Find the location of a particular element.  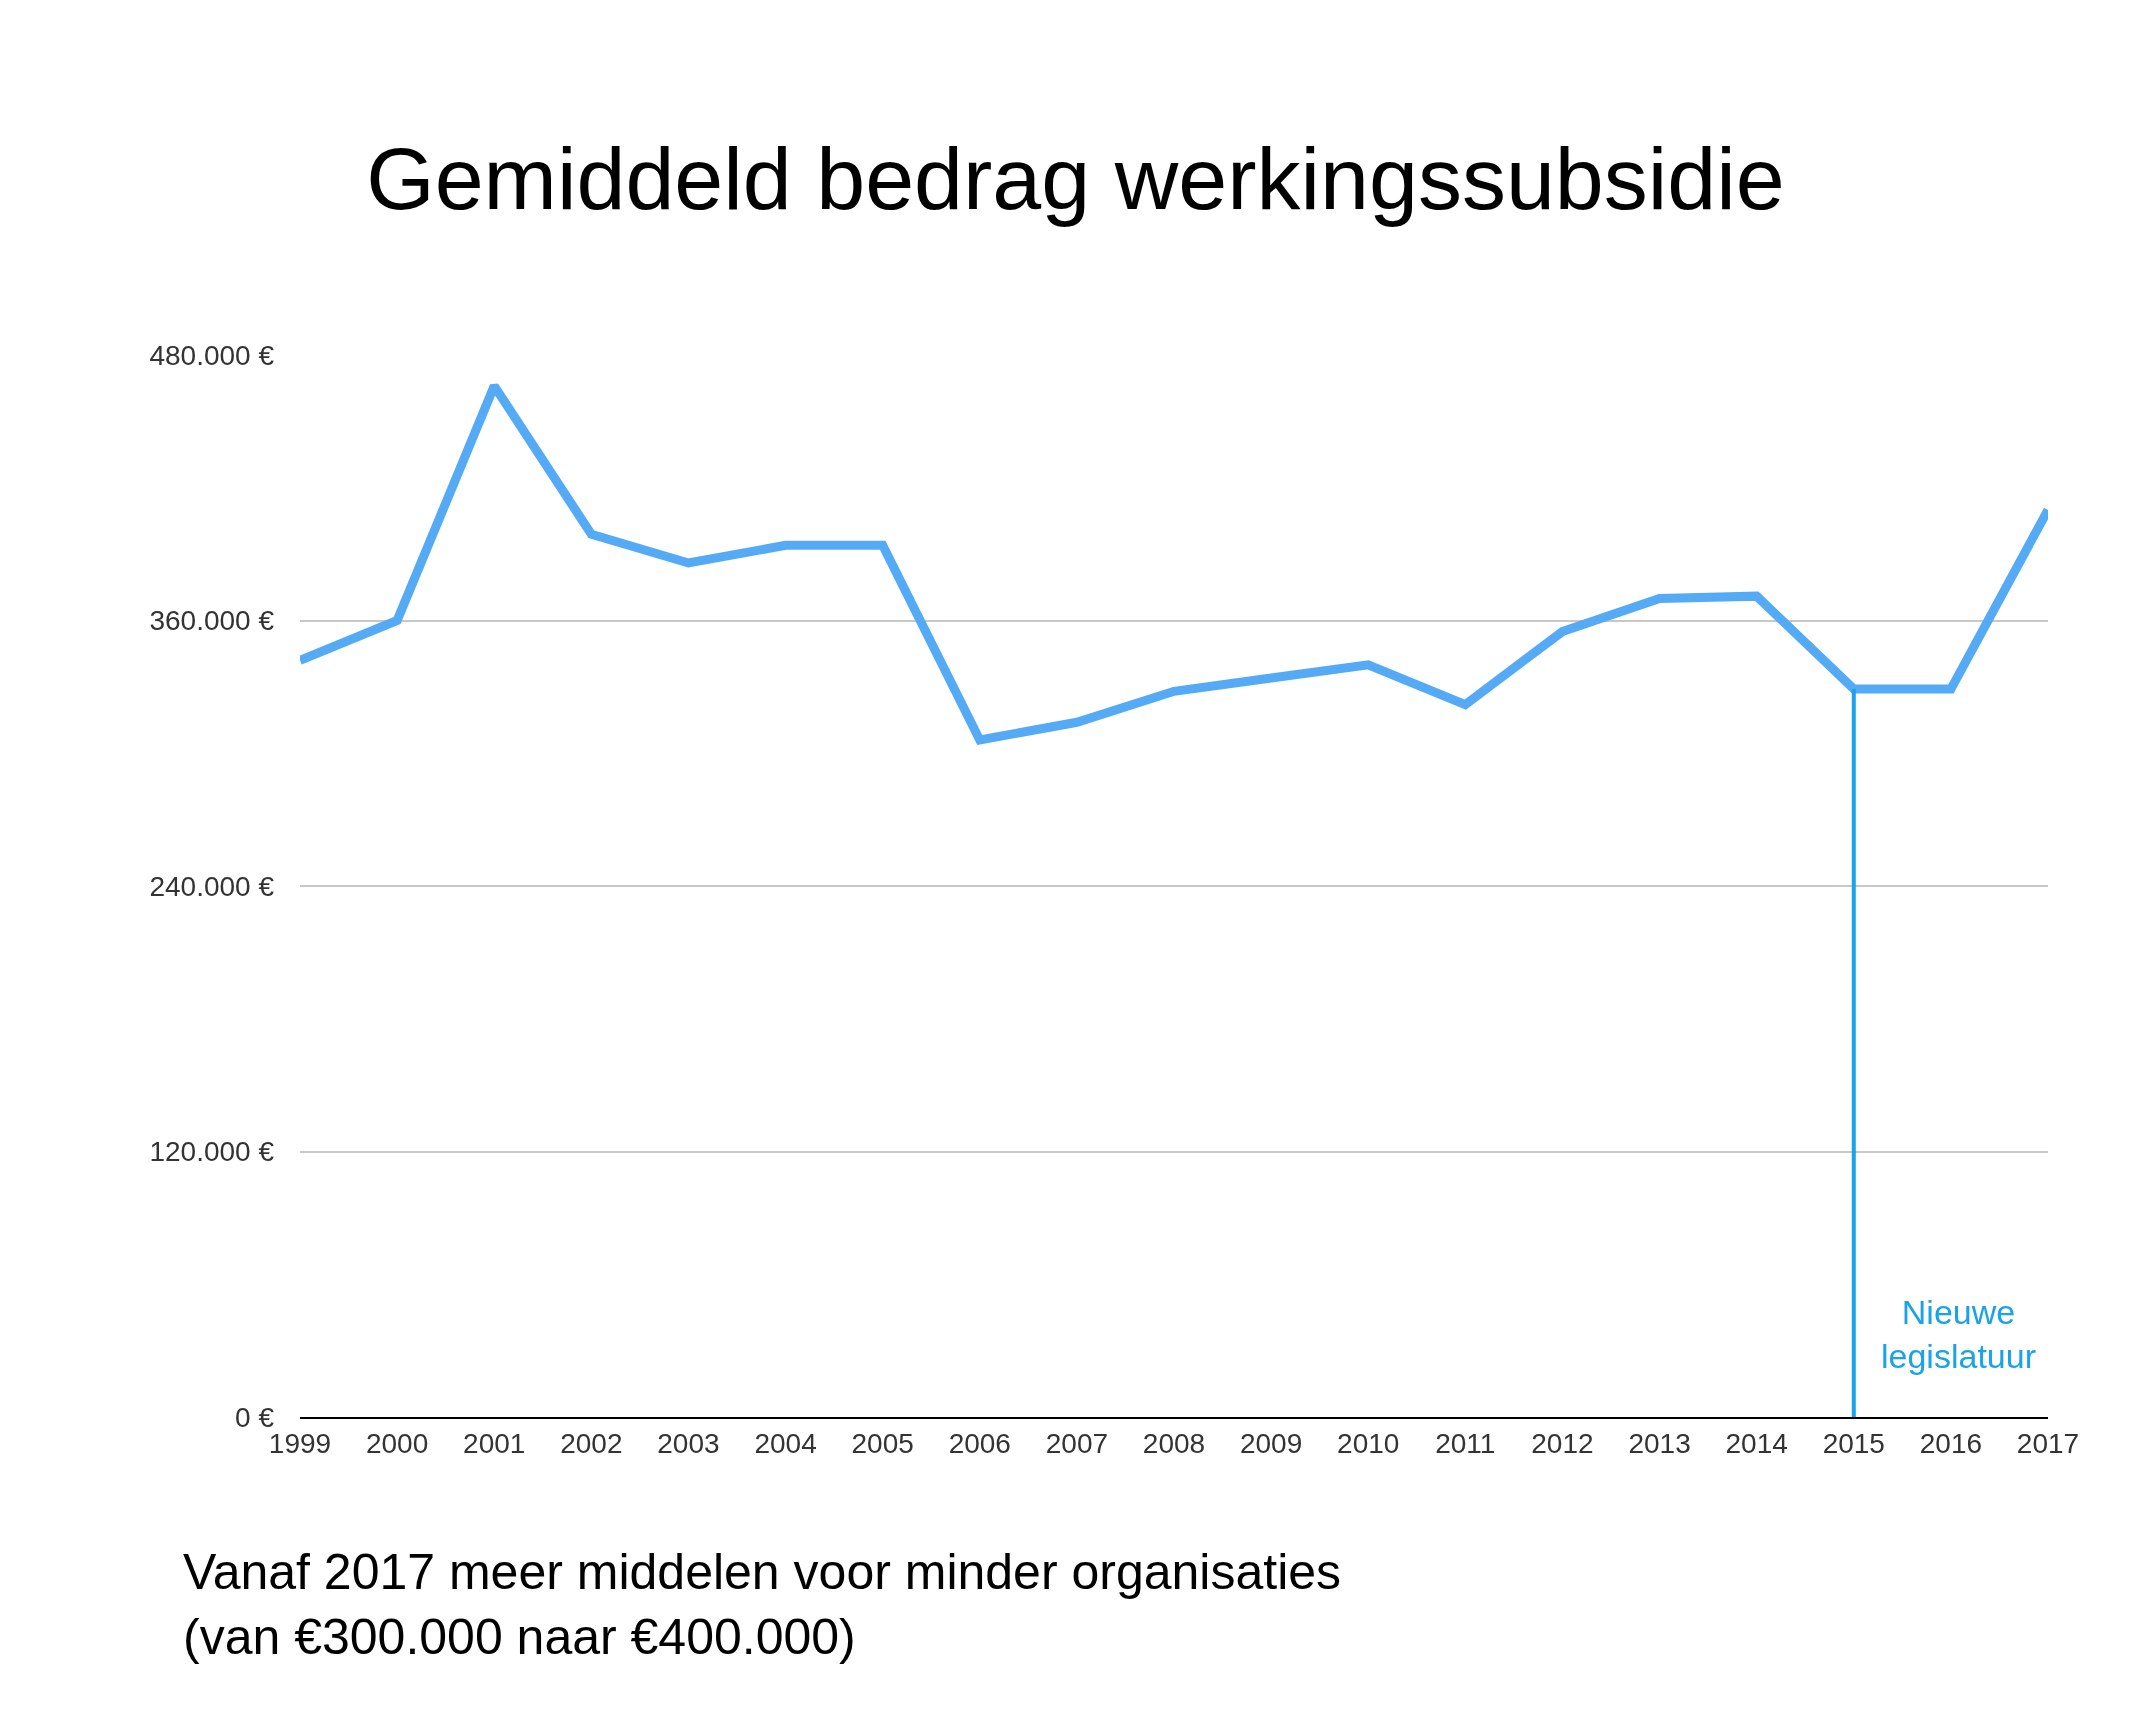

y-tick-label: 120.000 € is located at coordinates (212, 1152).